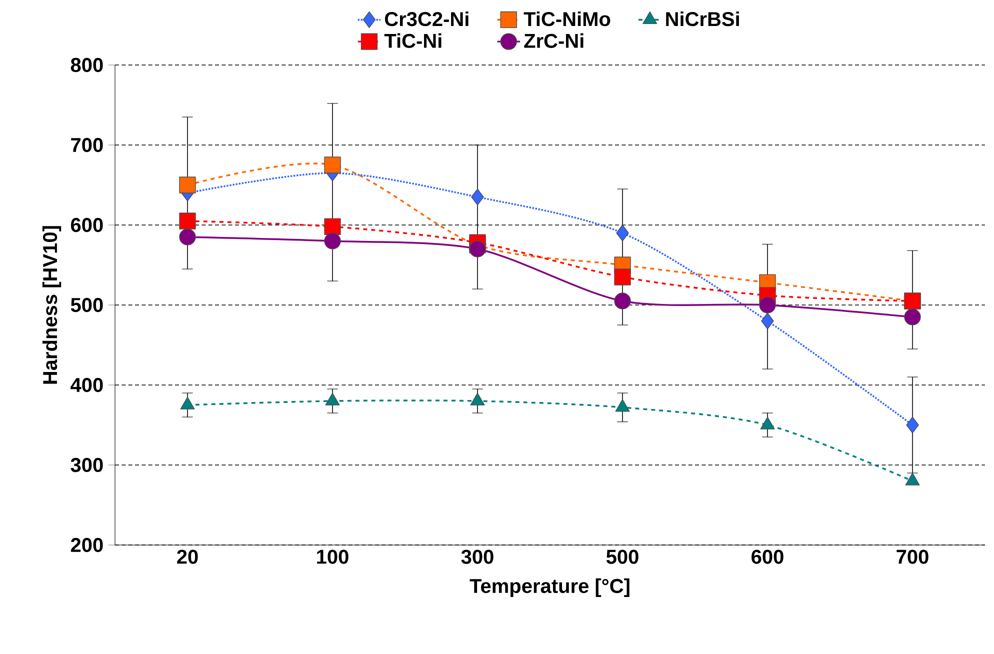 The height and width of the screenshot is (654, 994). What do you see at coordinates (86, 545) in the screenshot?
I see `y-tick-label: 200` at bounding box center [86, 545].